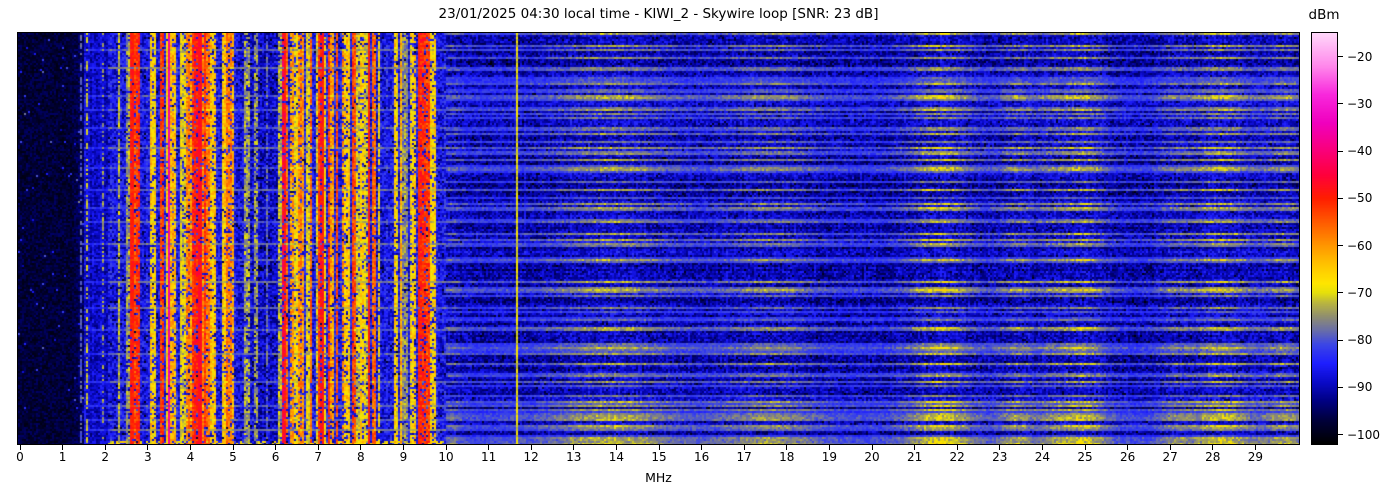 Image resolution: width=1400 pixels, height=500 pixels. I want to click on colorbar-tick-label: −60, so click(1360, 245).